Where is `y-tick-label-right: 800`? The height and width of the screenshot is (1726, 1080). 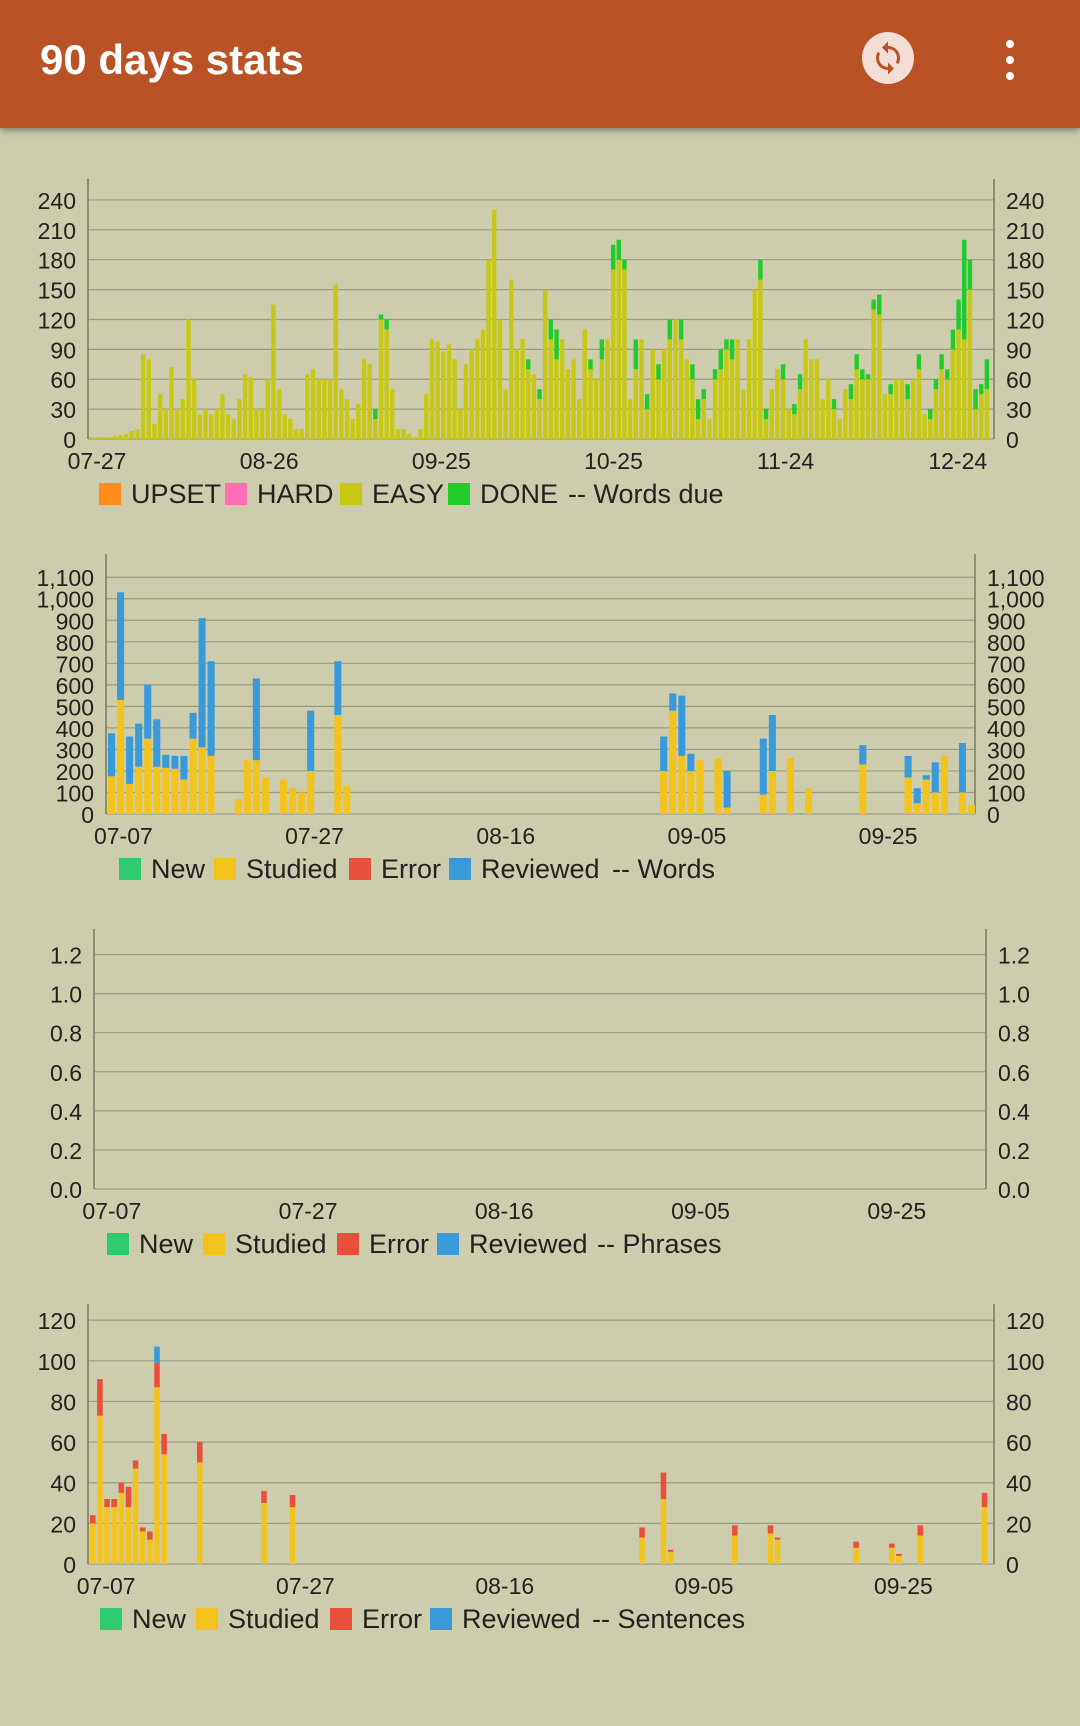 y-tick-label-right: 800 is located at coordinates (1006, 643).